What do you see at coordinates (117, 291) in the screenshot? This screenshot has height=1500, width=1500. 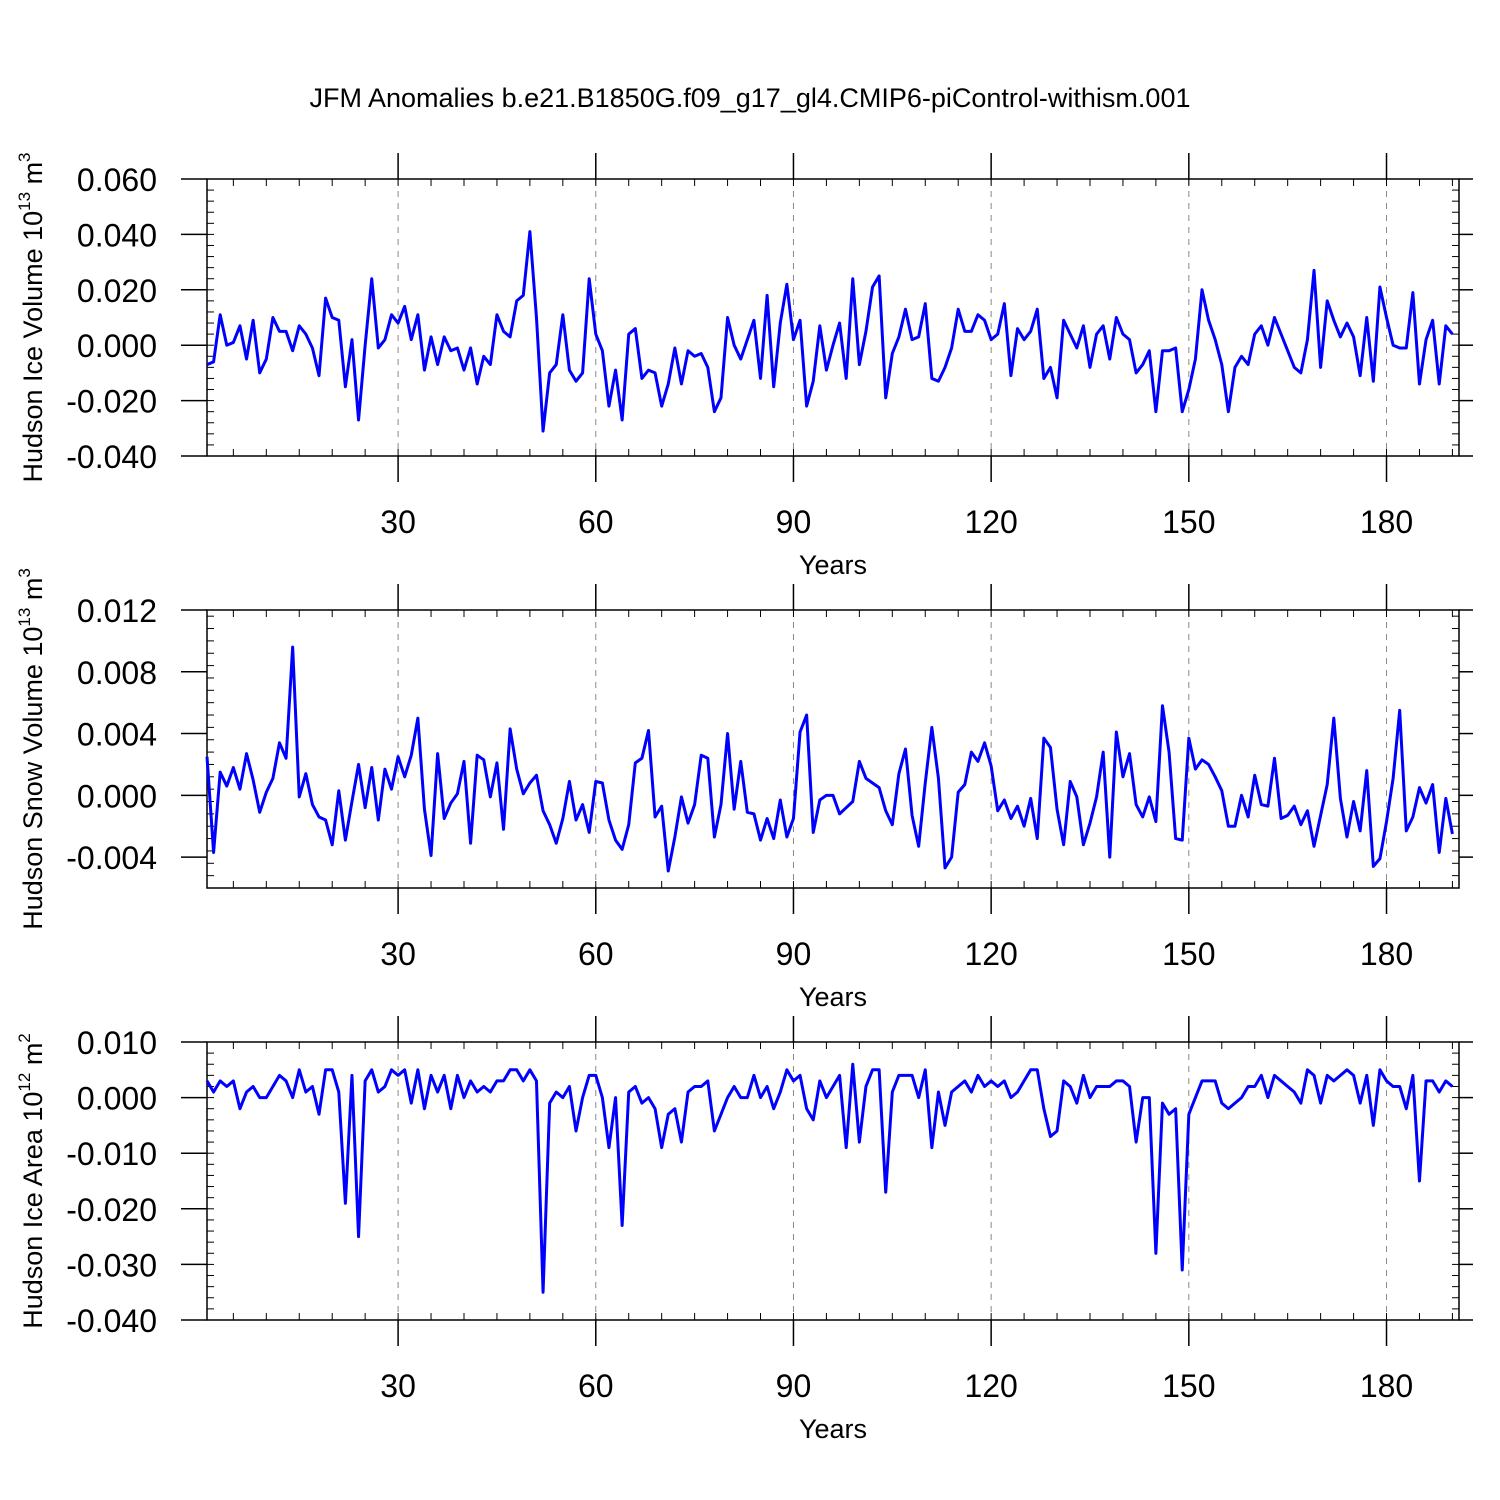 I see `y-tick-label: 0.020` at bounding box center [117, 291].